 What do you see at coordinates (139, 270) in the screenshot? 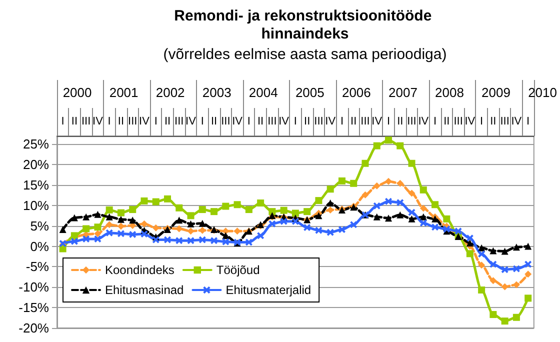
I see `legend-label: Koondindeks` at bounding box center [139, 270].